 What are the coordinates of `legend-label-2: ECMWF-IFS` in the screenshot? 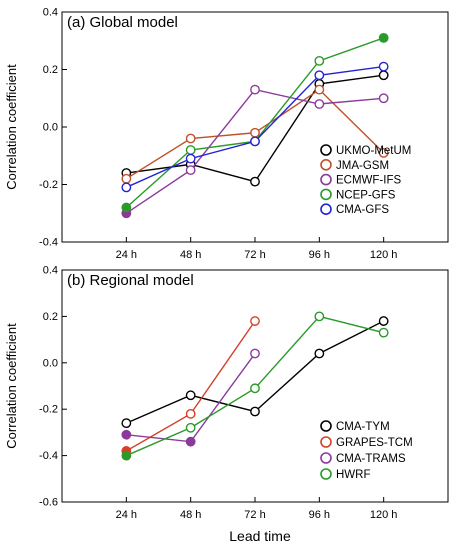 It's located at (368, 181).